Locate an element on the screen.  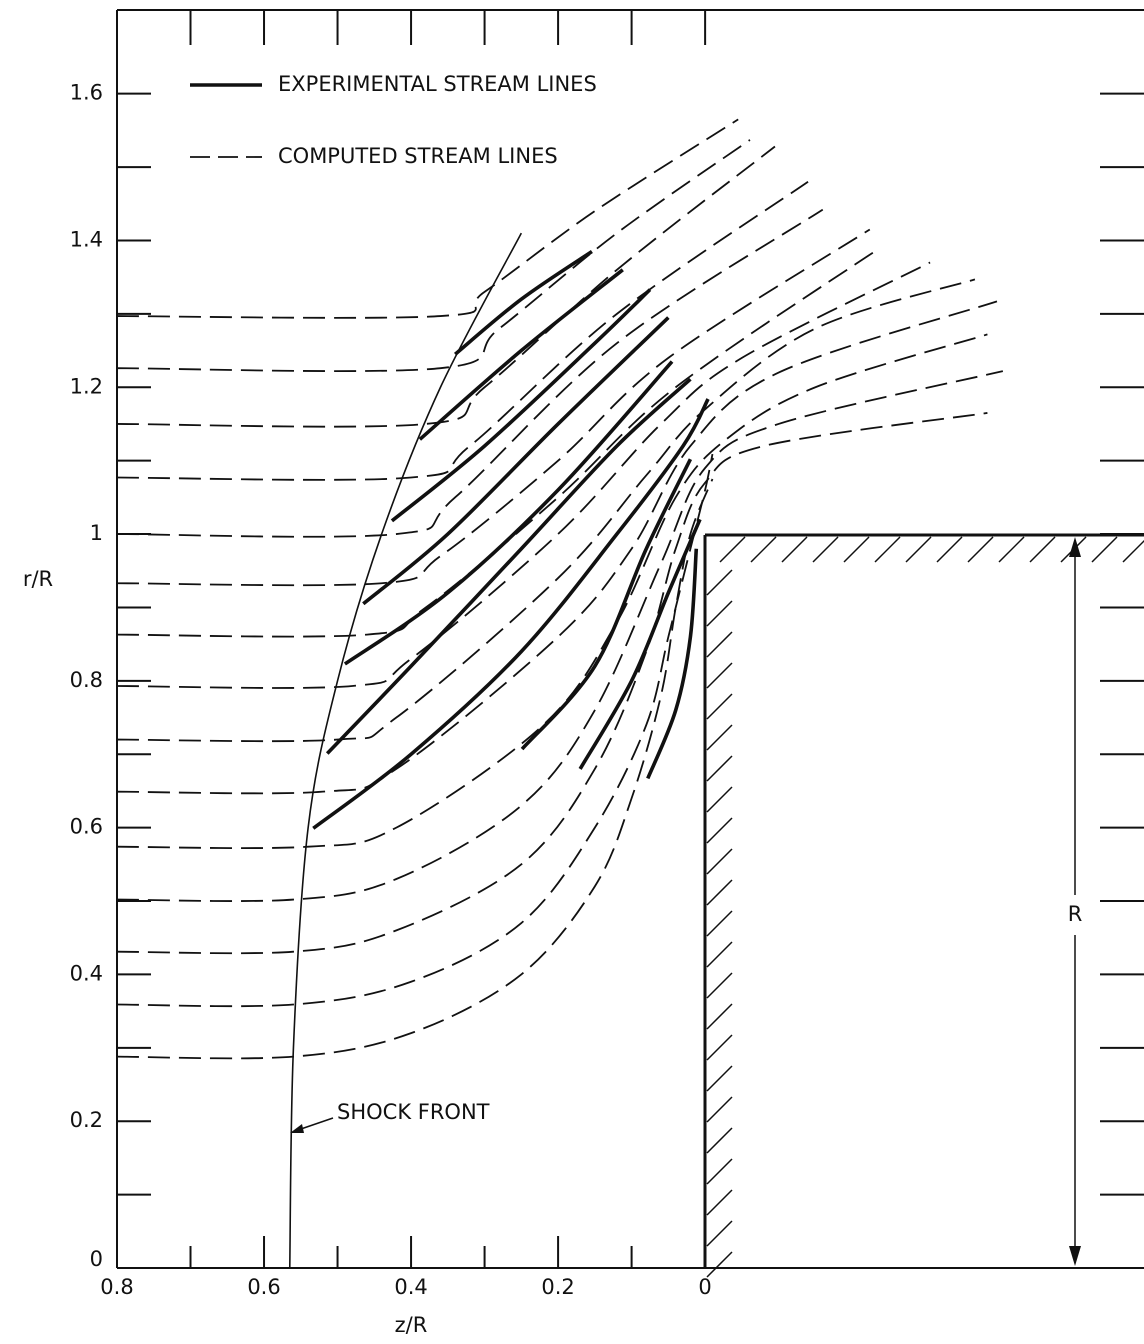
legend-label: COMPUTED STREAM LINES is located at coordinates (418, 156).